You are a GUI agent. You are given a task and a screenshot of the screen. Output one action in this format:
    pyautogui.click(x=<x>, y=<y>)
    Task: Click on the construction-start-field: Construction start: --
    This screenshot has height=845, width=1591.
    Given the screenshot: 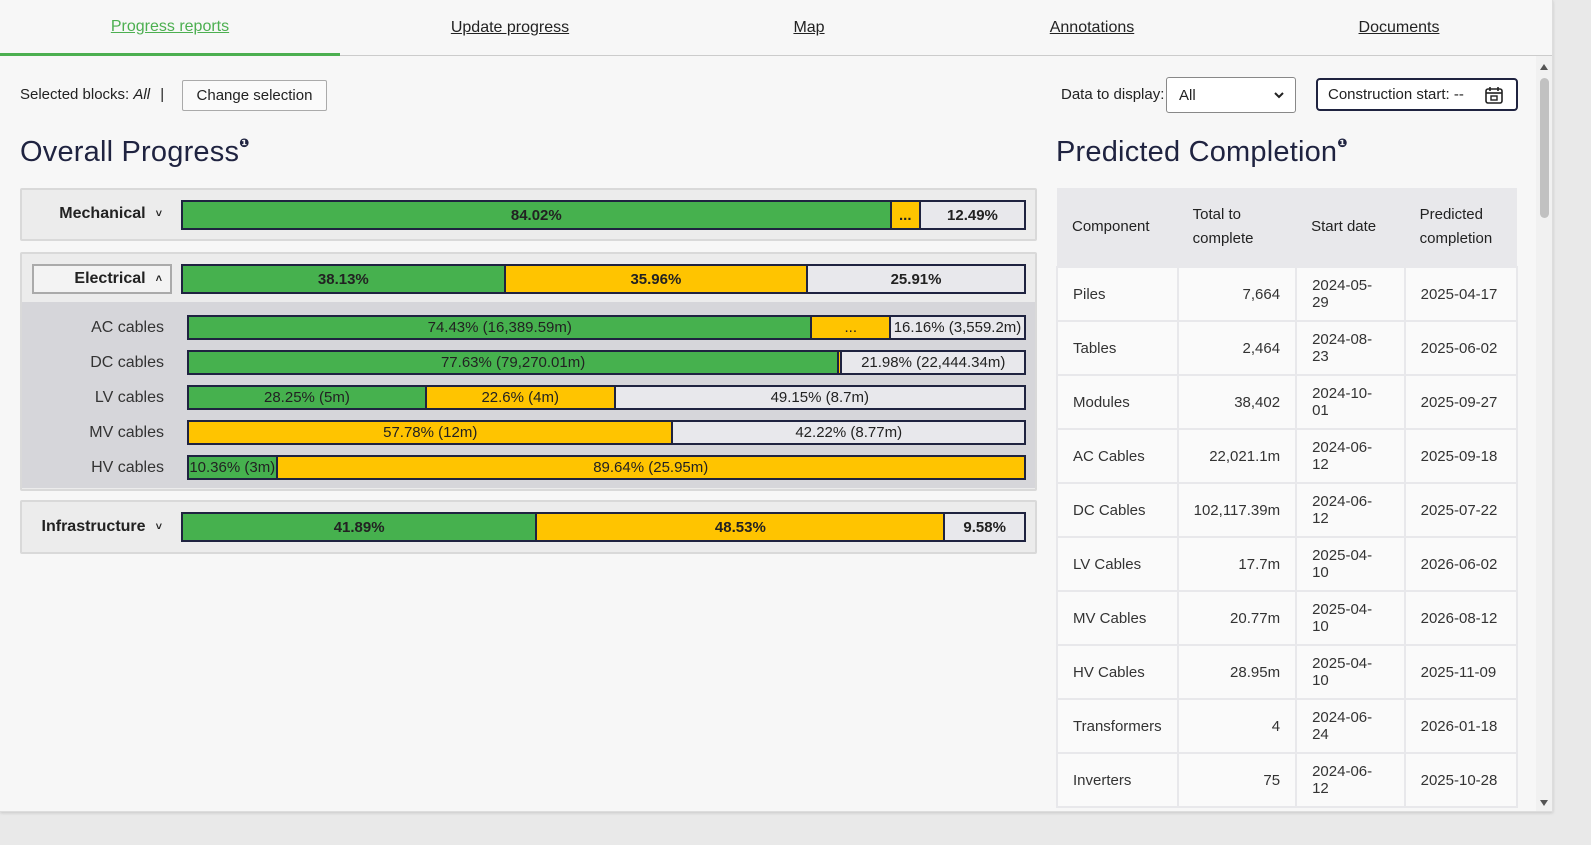 What is the action you would take?
    pyautogui.click(x=1417, y=94)
    